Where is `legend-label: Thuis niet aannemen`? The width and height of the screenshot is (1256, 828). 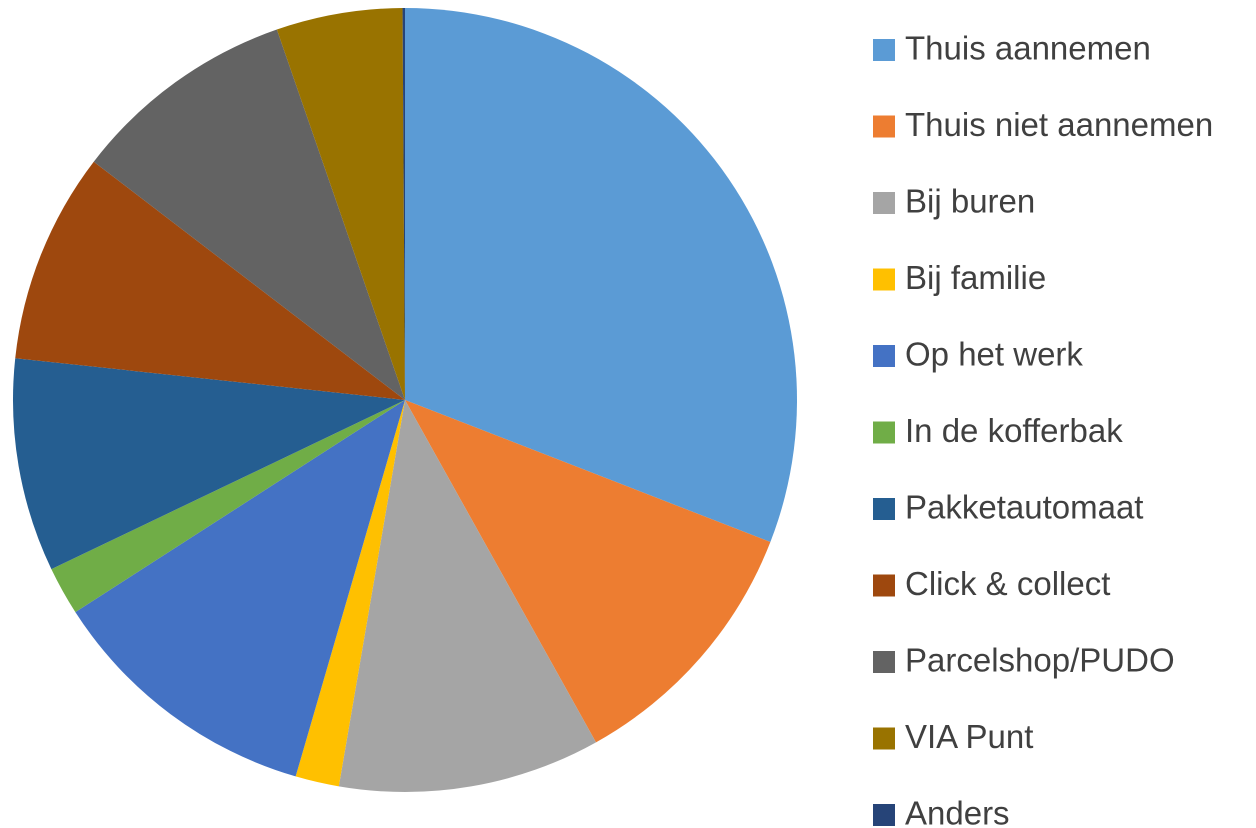 legend-label: Thuis niet aannemen is located at coordinates (1059, 124).